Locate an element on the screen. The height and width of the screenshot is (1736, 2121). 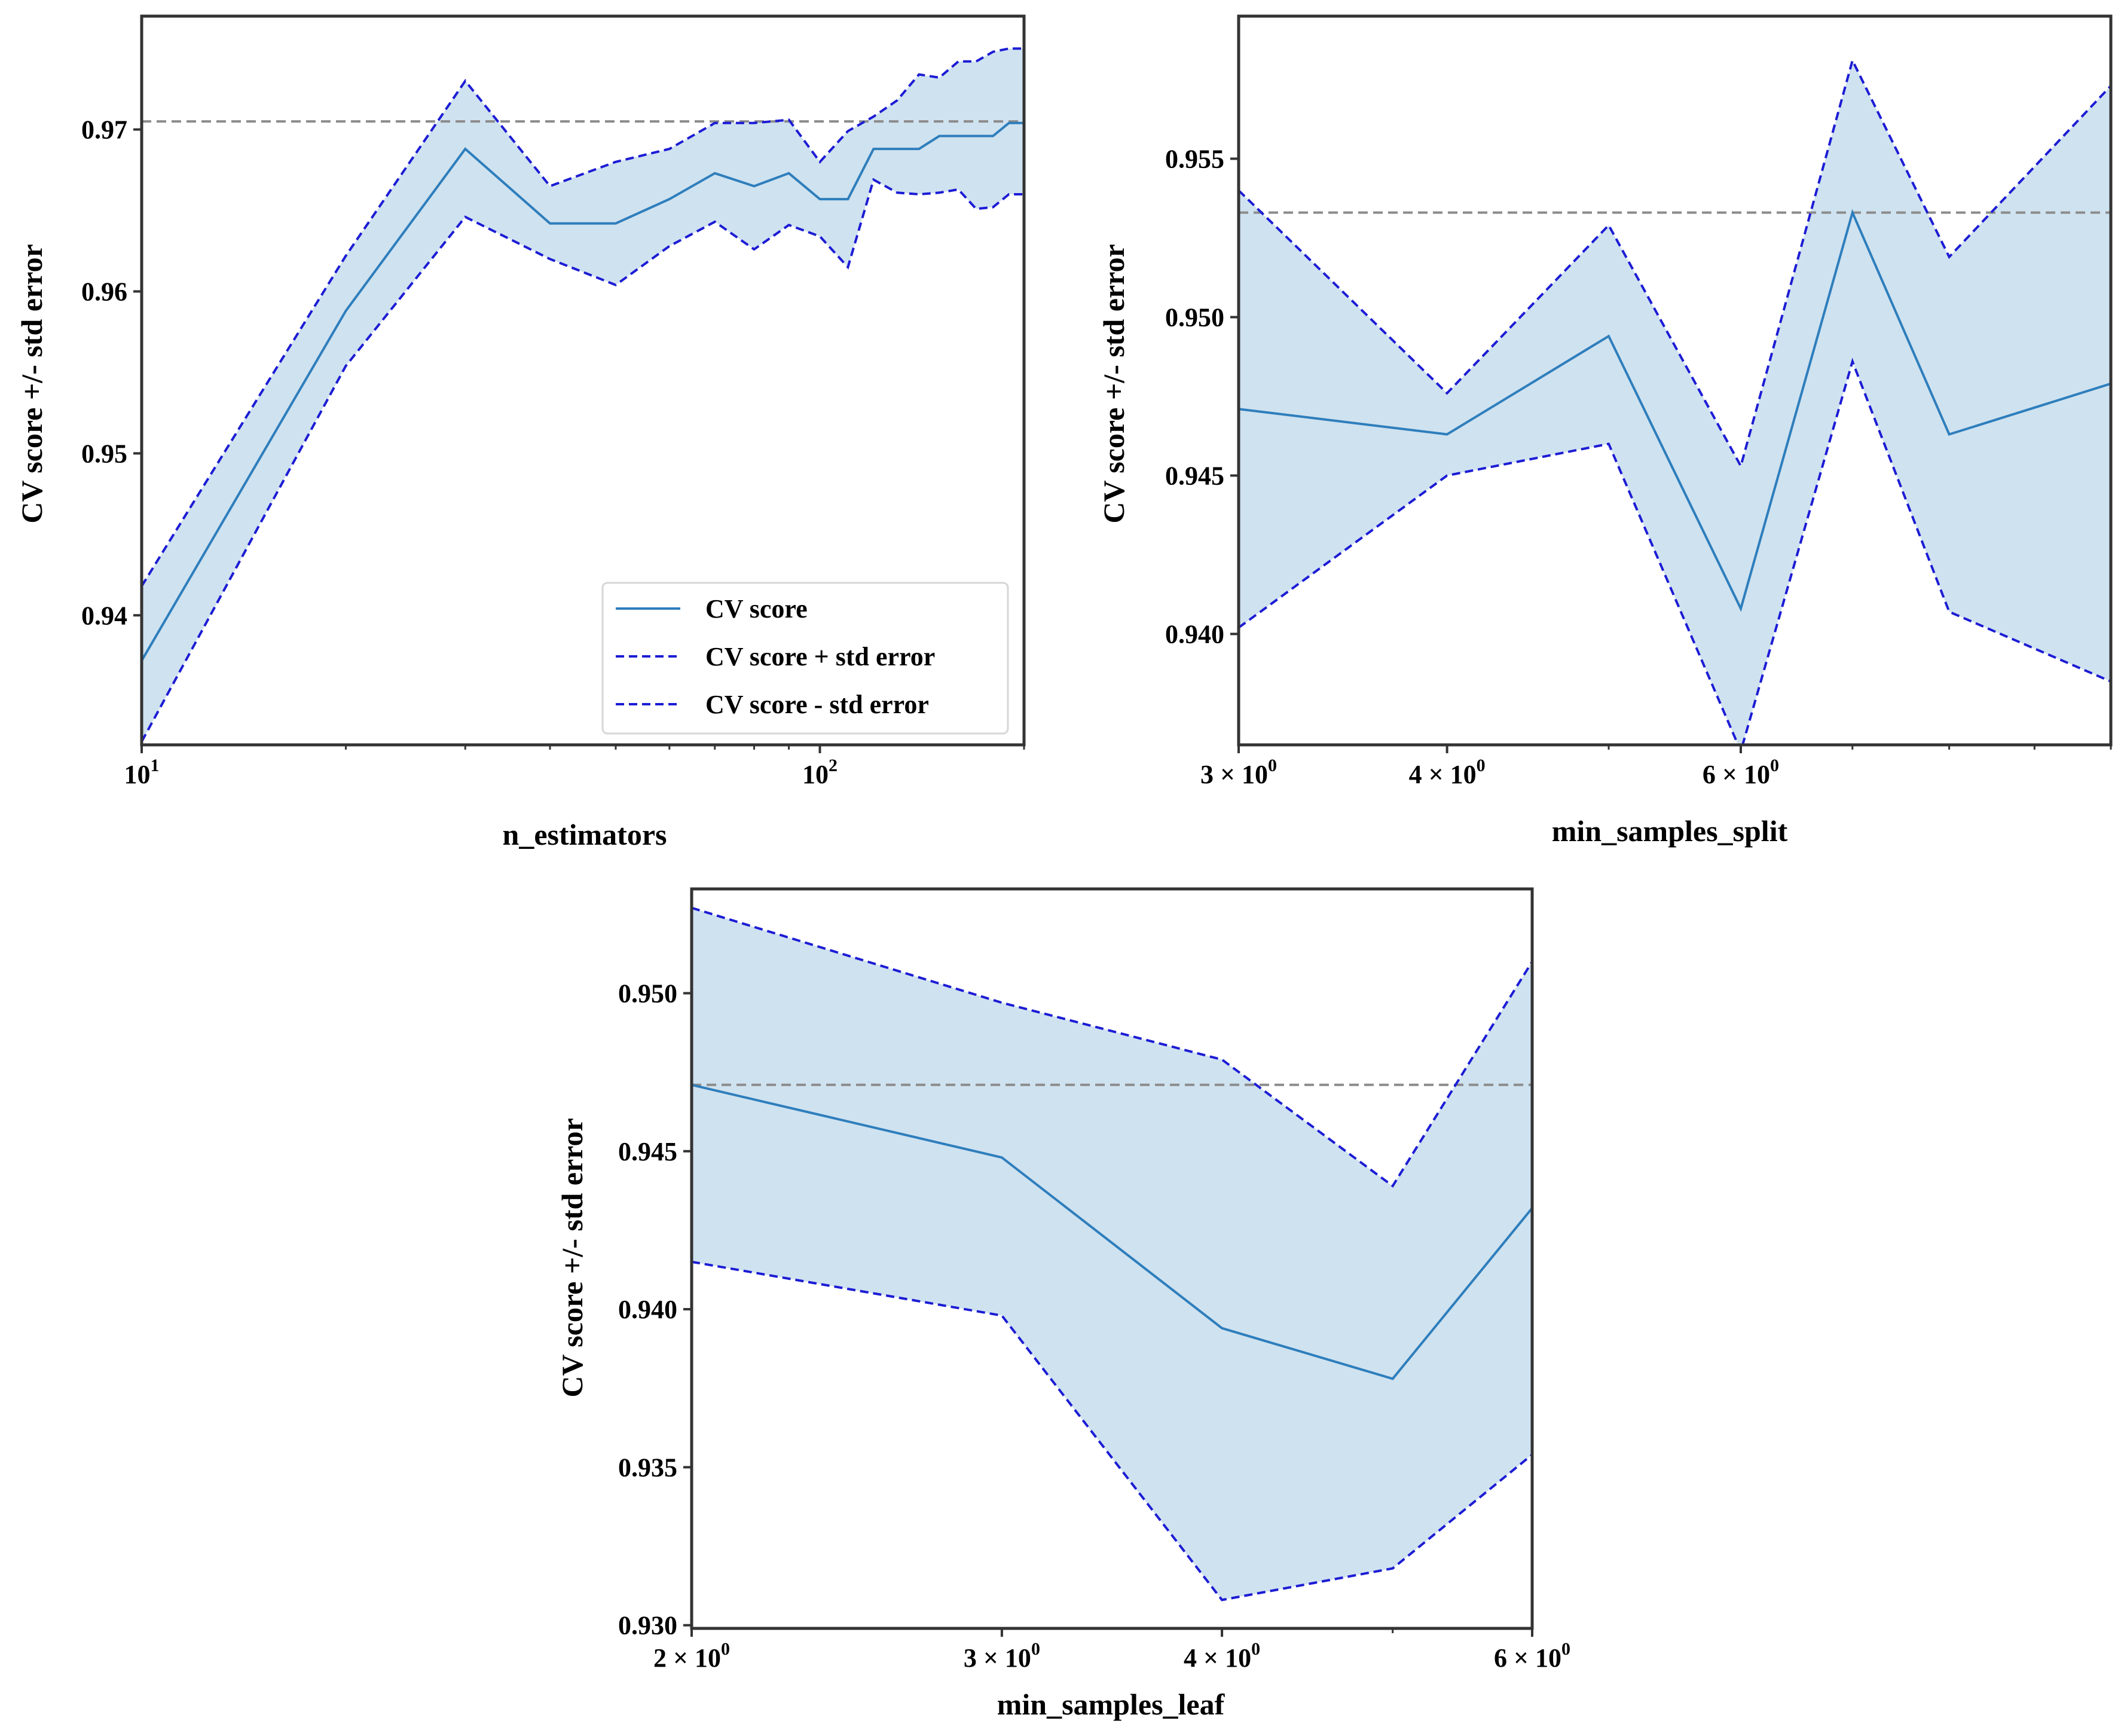
x-tick-label: 2 × 100 is located at coordinates (691, 1656).